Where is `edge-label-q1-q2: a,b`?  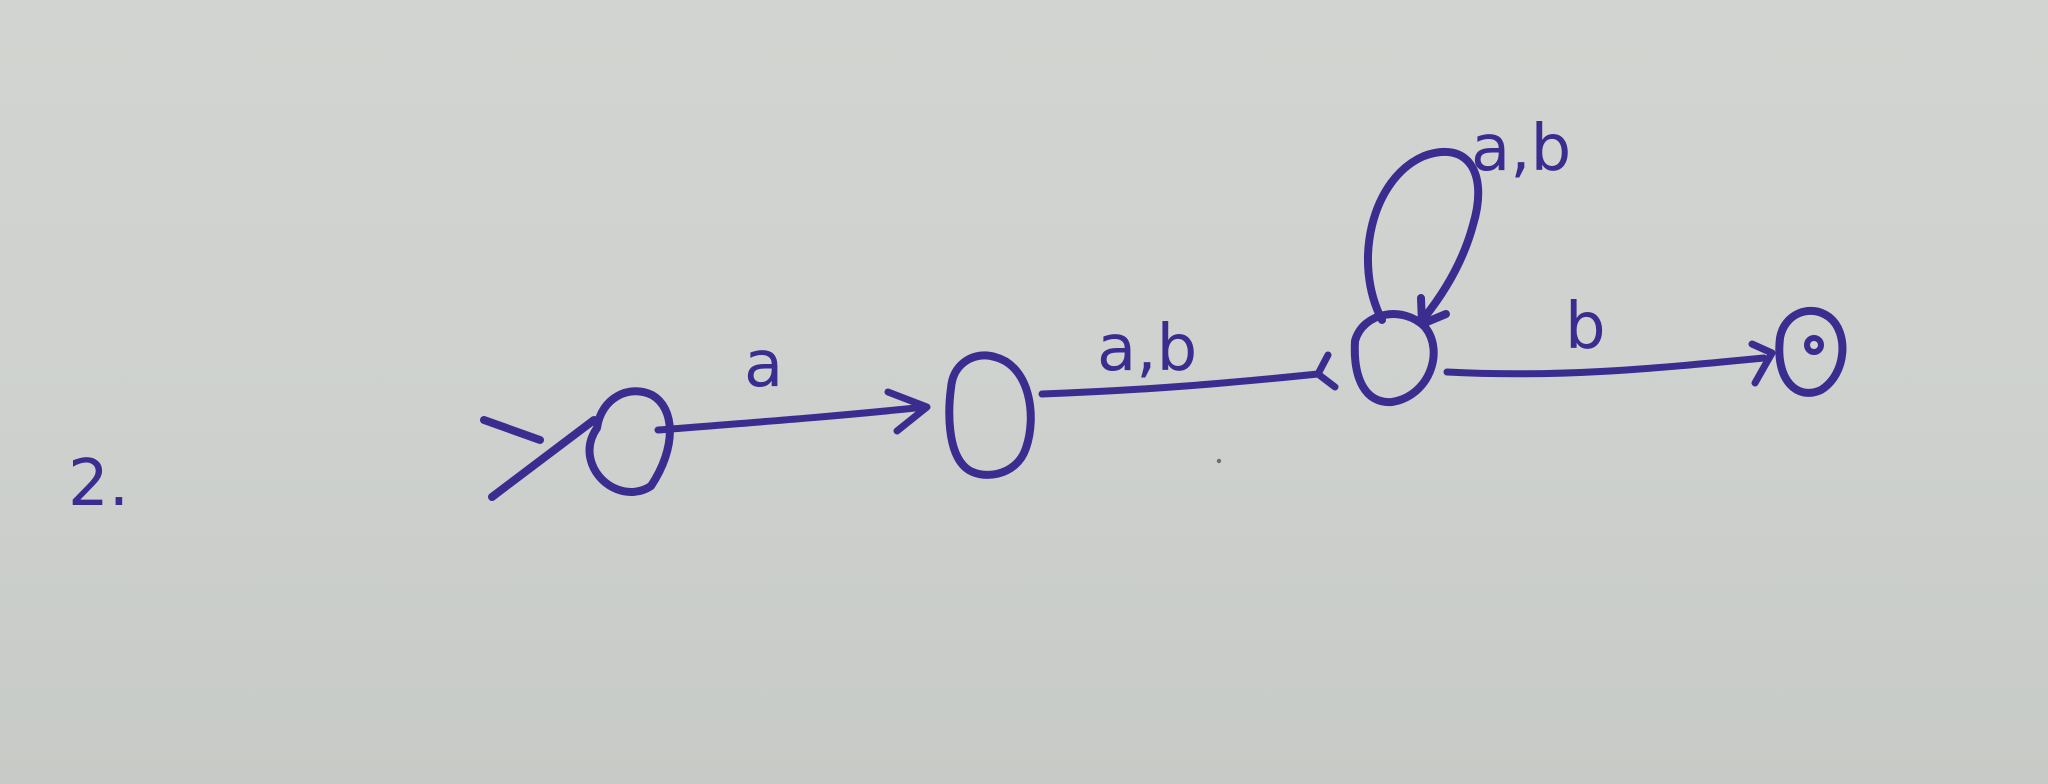
edge-label-q1-q2: a,b is located at coordinates (1147, 349).